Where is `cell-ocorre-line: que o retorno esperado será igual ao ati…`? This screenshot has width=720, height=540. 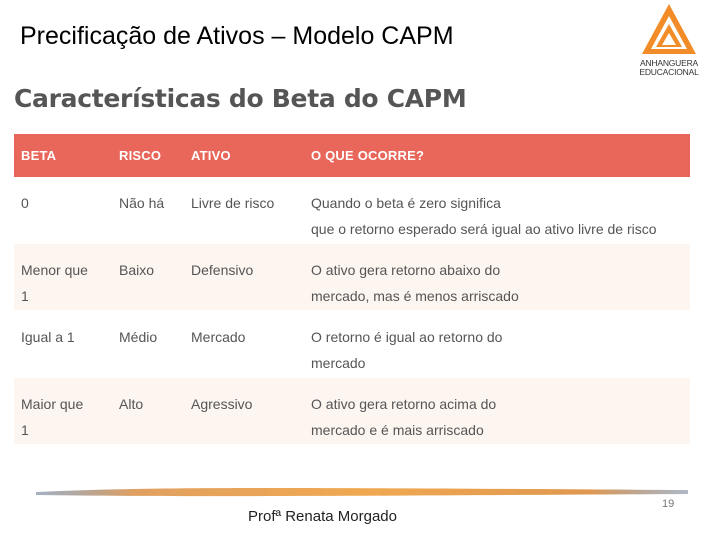 cell-ocorre-line: que o retorno esperado será igual ao ati… is located at coordinates (484, 229).